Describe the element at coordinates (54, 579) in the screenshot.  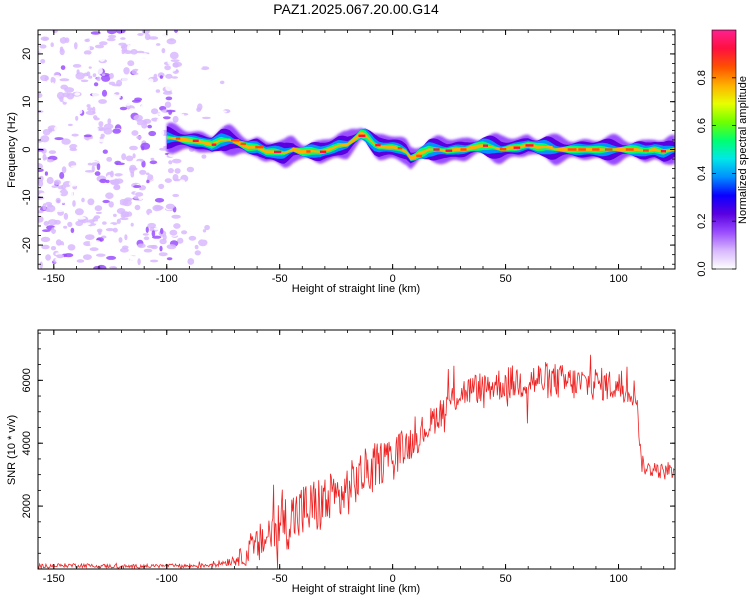
I see `snr-xtick-label: -150` at that location.